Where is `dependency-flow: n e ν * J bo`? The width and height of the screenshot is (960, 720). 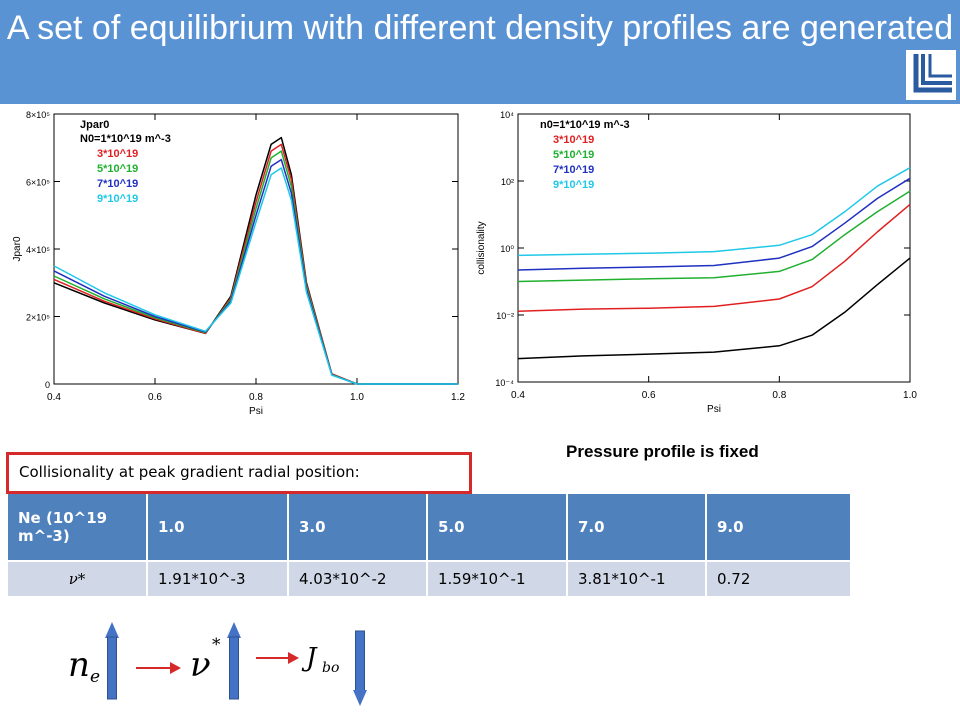
dependency-flow: n e ν * J bo is located at coordinates (217, 664).